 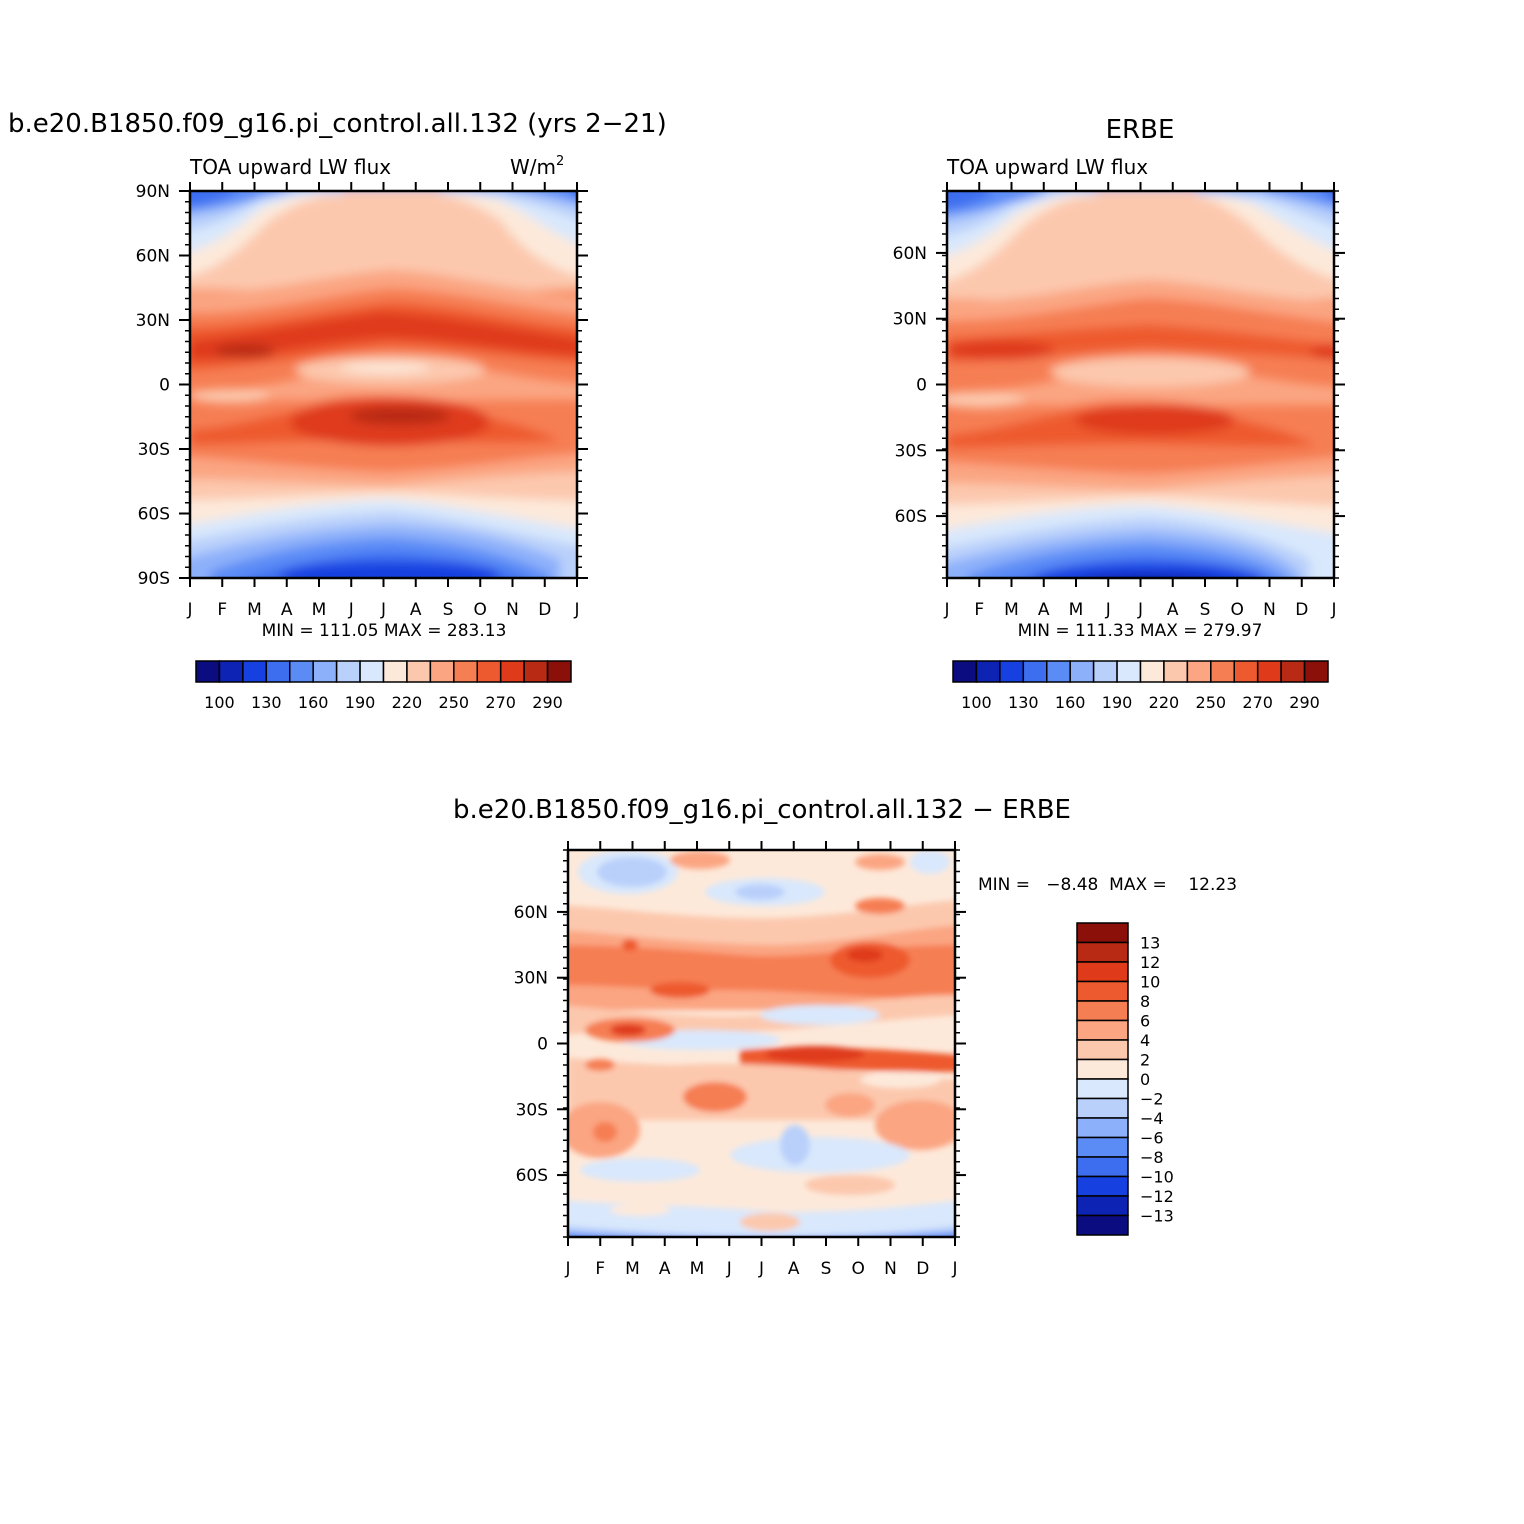 I want to click on diff-x-label: F, so click(x=600, y=1269).